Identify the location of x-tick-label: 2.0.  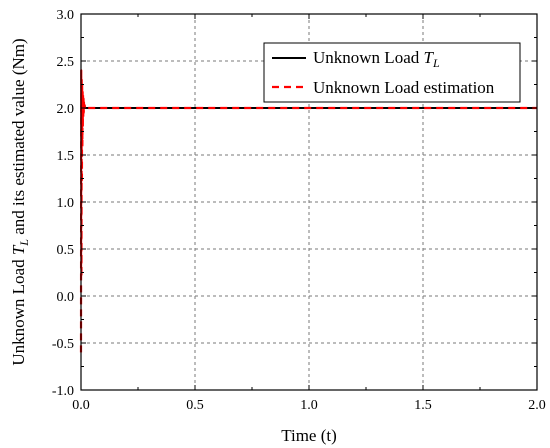
(537, 405).